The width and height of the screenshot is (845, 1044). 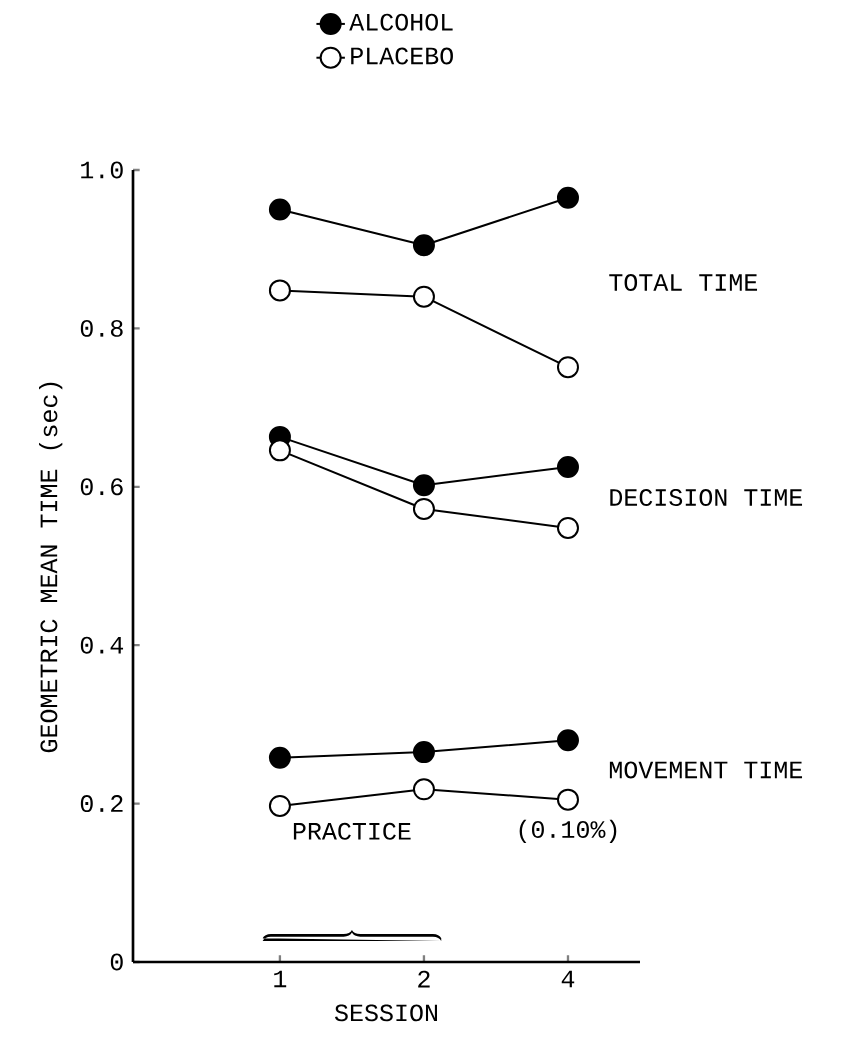 What do you see at coordinates (101, 804) in the screenshot?
I see `y-tick-label: 0.2` at bounding box center [101, 804].